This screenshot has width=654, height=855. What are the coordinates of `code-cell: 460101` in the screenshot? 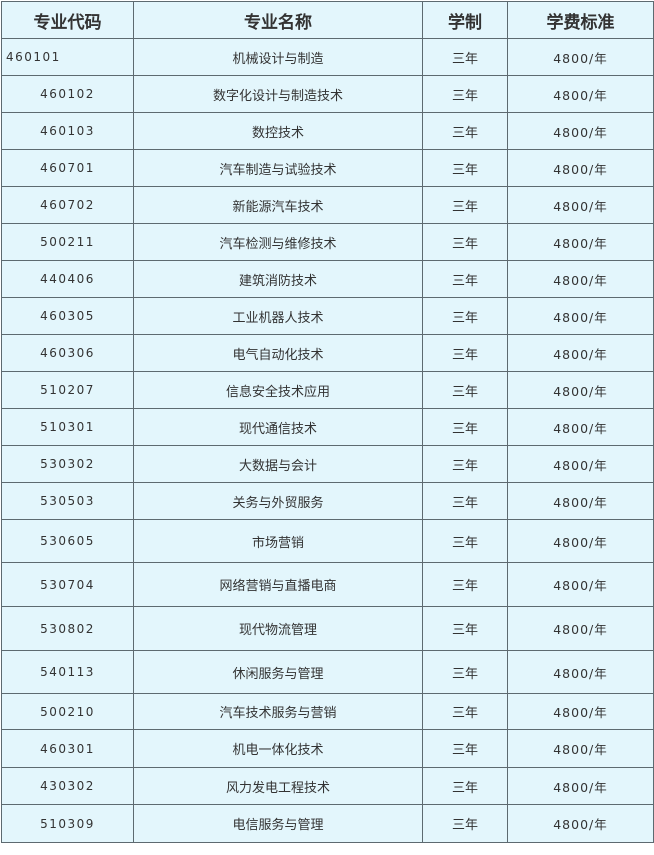 It's located at (67, 57).